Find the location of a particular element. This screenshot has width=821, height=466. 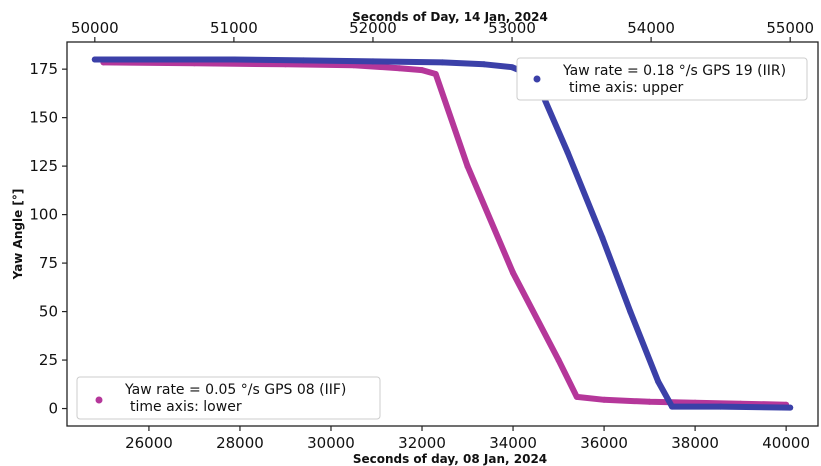

legend-gps19-box is located at coordinates (662, 79).